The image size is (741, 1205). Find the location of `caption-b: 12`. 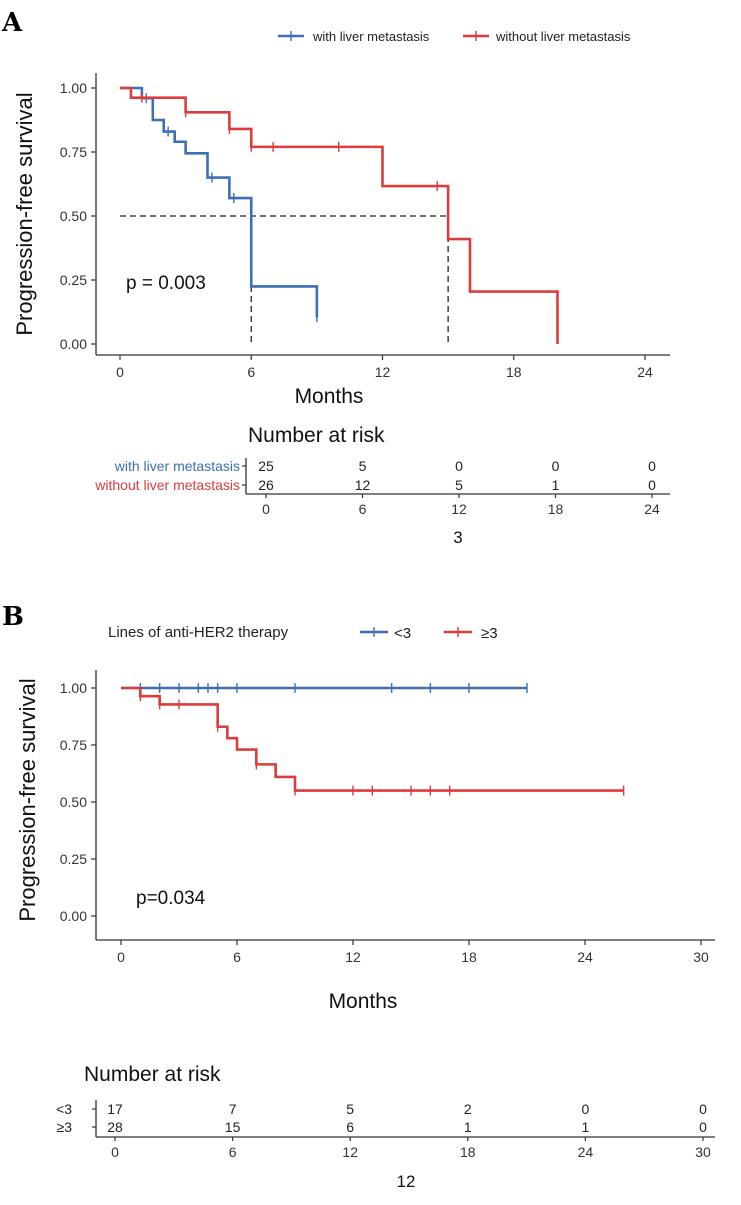

caption-b: 12 is located at coordinates (406, 1181).